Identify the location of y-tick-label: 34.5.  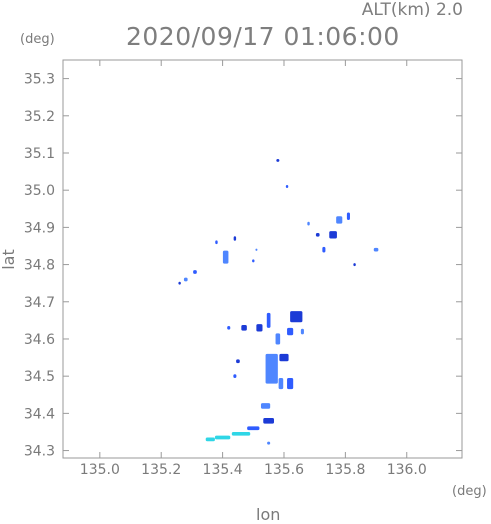
(39, 377).